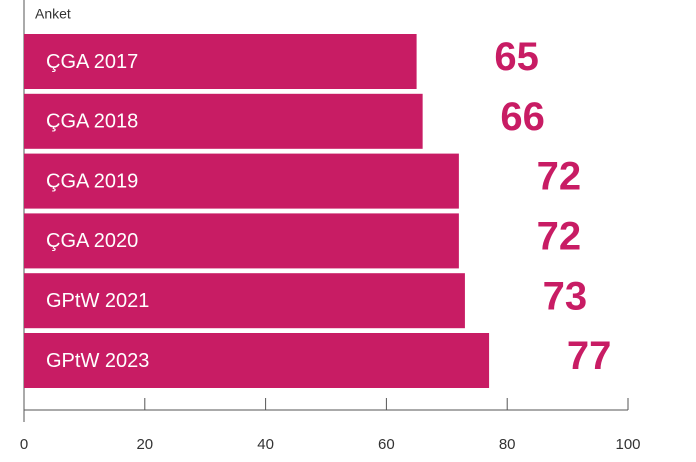 The image size is (696, 462). What do you see at coordinates (97, 361) in the screenshot?
I see `category-label: GPtW 2023` at bounding box center [97, 361].